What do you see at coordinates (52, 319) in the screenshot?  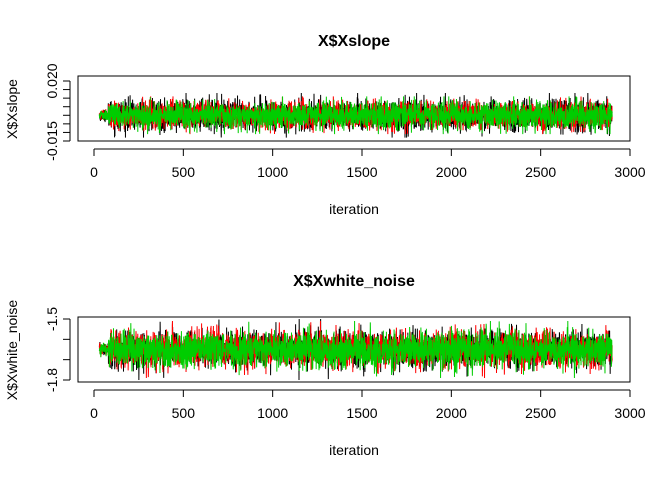 I see `y-tick-label: -1.5` at bounding box center [52, 319].